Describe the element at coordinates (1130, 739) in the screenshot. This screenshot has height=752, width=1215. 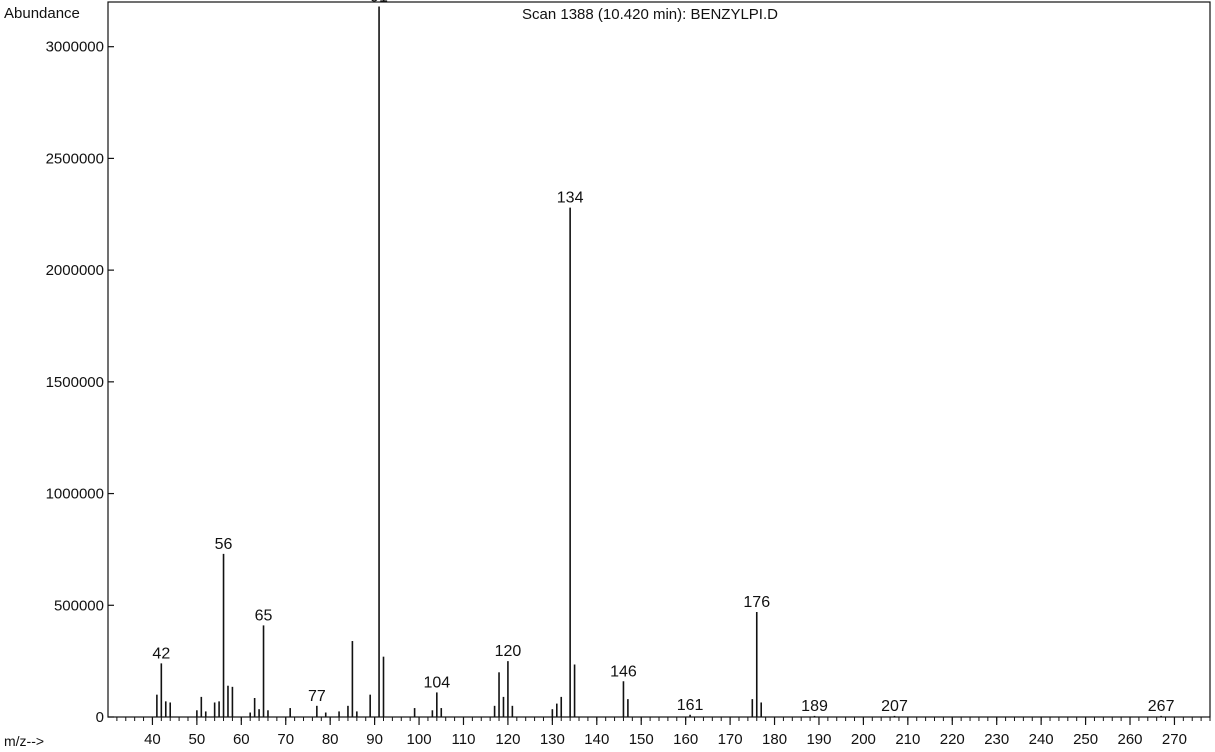
I see `x-tick-label: 260` at that location.